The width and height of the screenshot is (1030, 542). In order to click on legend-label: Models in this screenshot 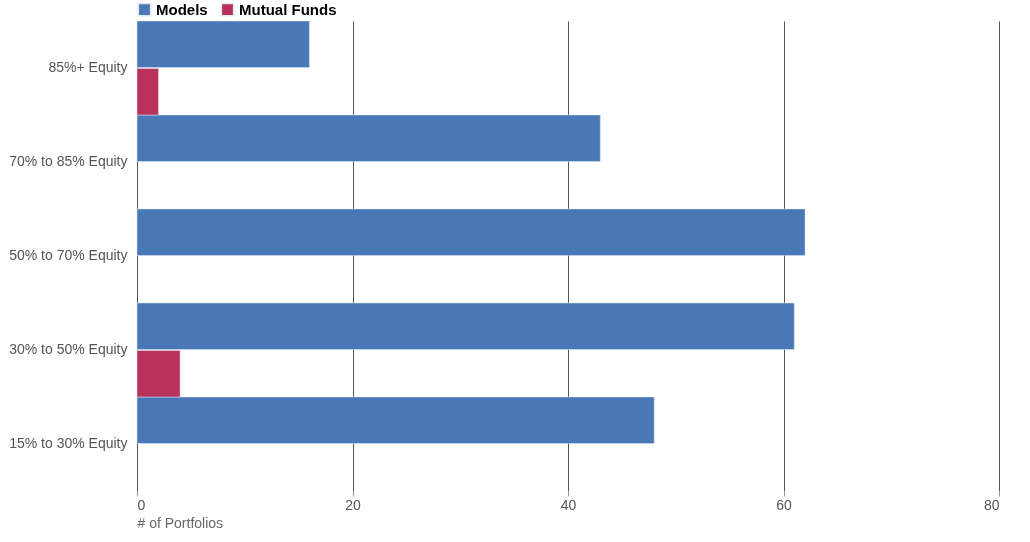, I will do `click(182, 9)`.